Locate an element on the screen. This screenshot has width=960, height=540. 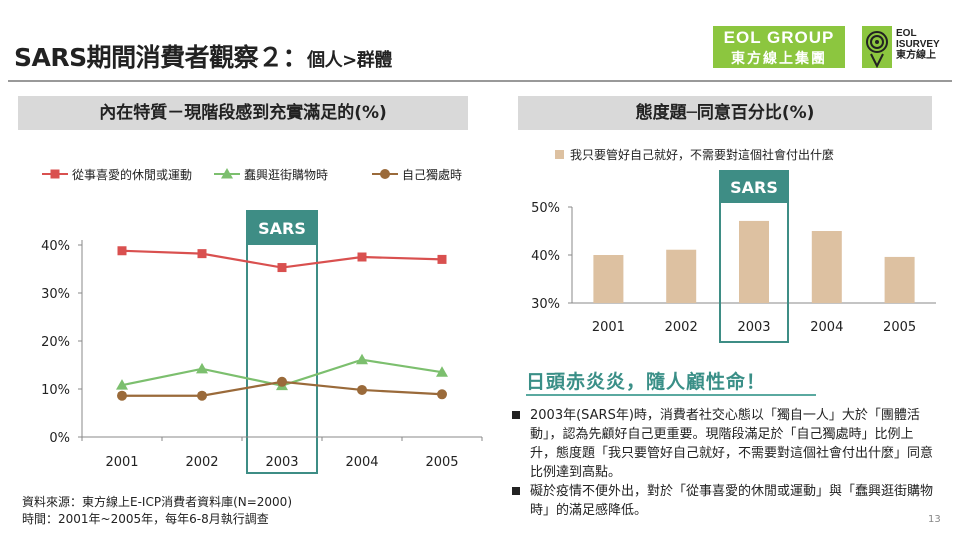
page-number: 13 is located at coordinates (934, 519).